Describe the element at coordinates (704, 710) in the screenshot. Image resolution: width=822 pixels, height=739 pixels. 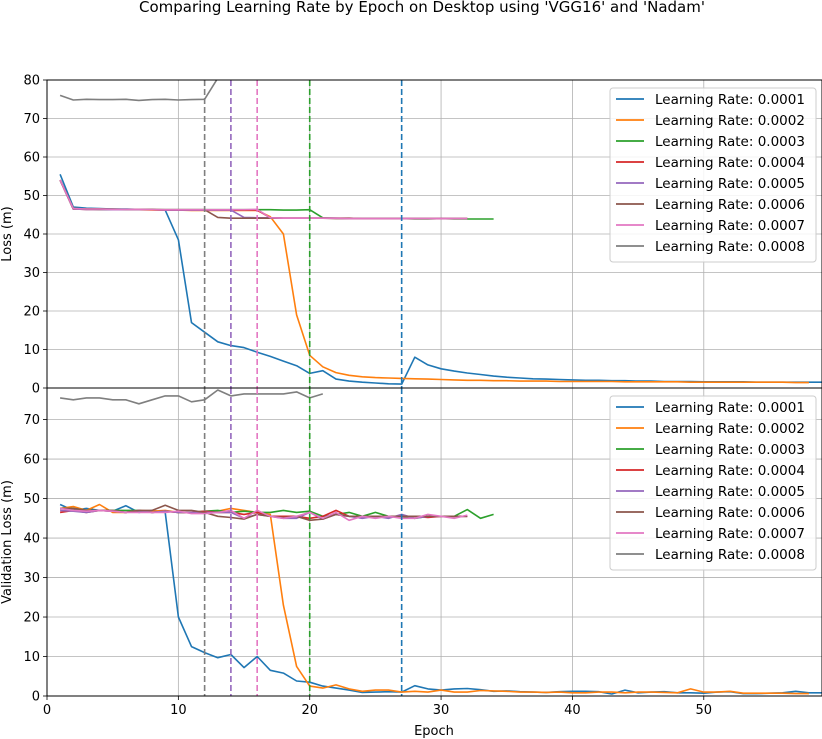
I see `x-tick-label: 50` at that location.